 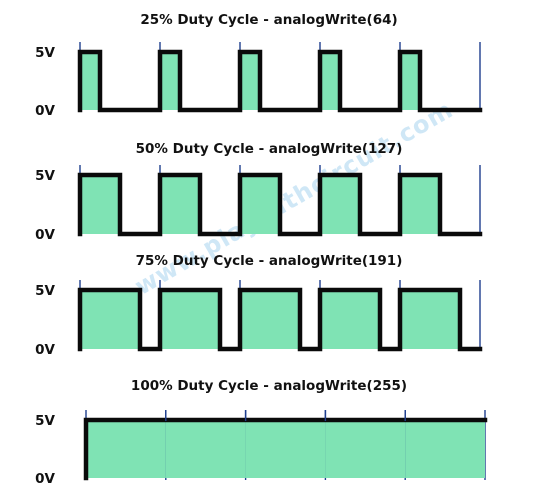 What do you see at coordinates (269, 386) in the screenshot?
I see `panel-title: 100% Duty Cycle - analogWrite(255)` at bounding box center [269, 386].